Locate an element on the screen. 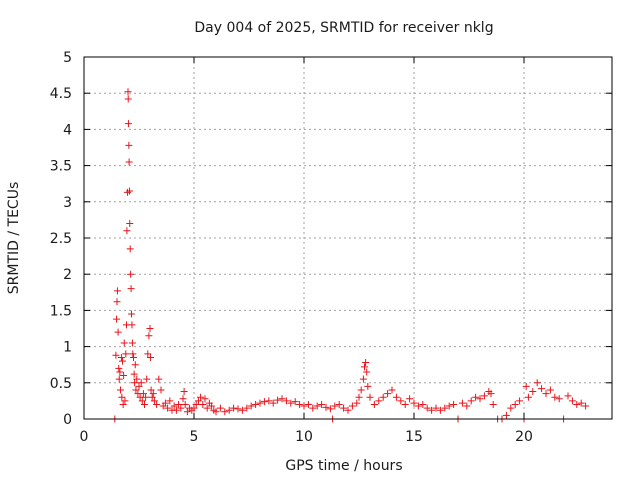  y-axis-label: SRMTID / TECUs is located at coordinates (14, 238).